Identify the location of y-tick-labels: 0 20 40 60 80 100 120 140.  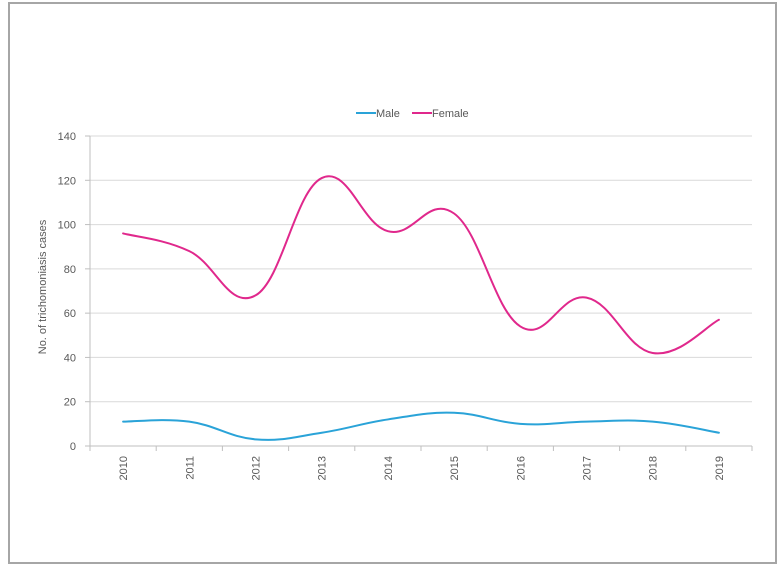
(67, 292).